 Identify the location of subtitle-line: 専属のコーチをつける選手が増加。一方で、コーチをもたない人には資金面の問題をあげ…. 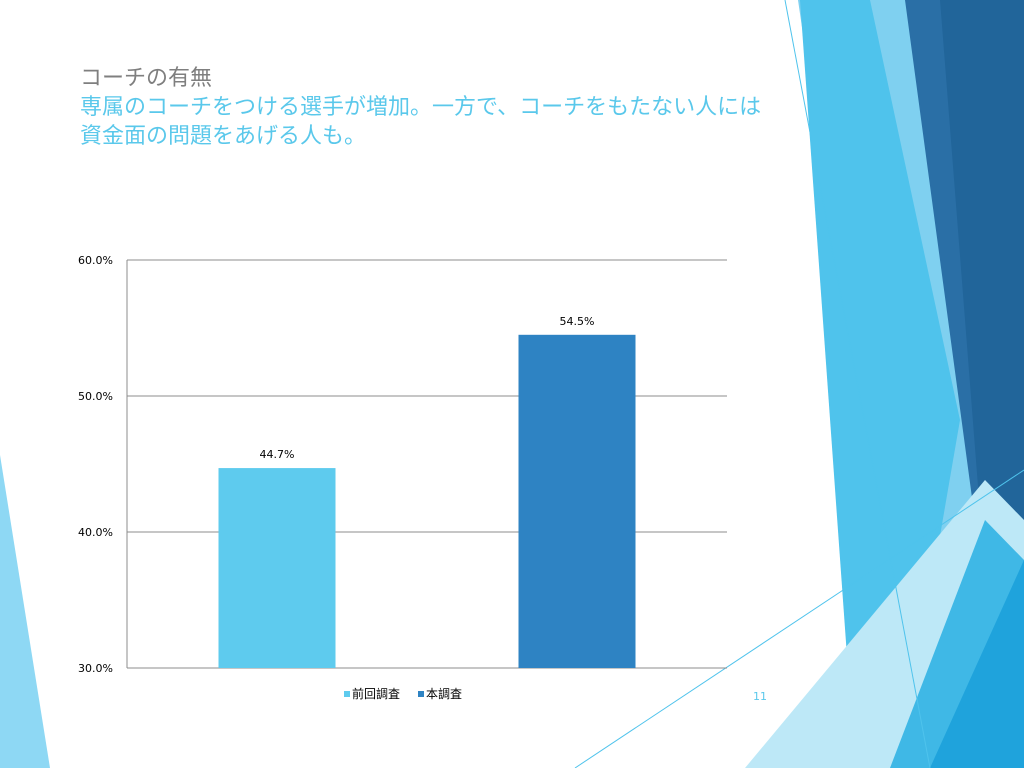
(421, 122).